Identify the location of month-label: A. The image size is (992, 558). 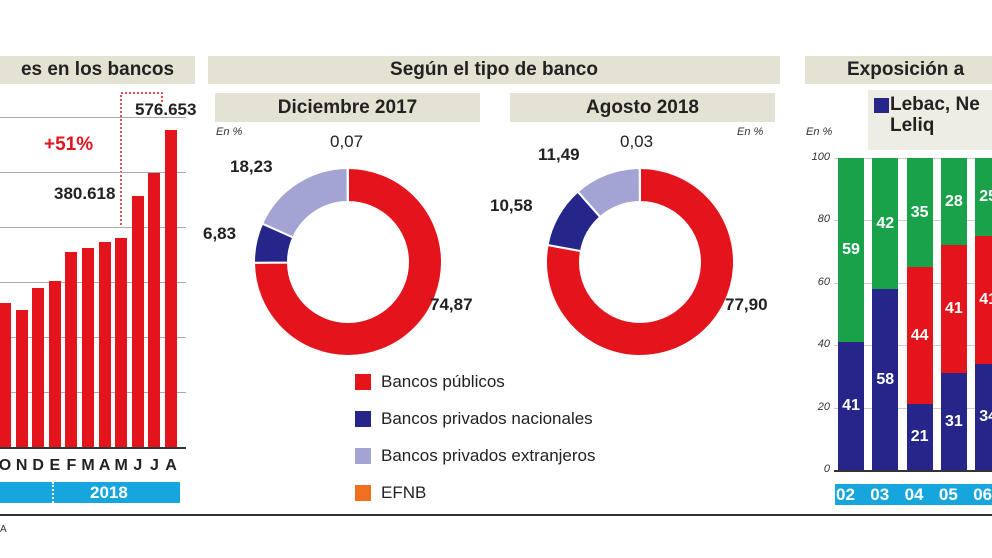
(171, 465).